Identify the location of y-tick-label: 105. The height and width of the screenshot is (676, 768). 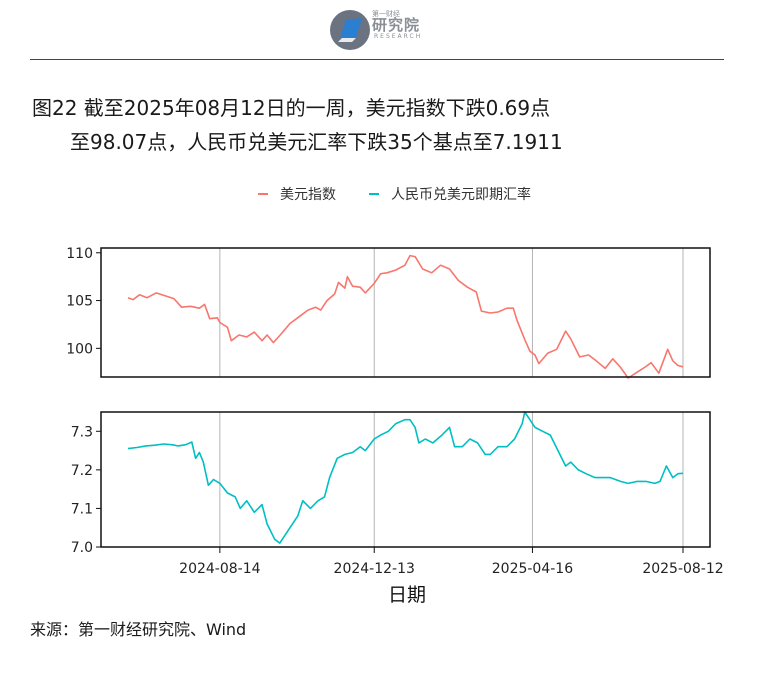
(79, 302).